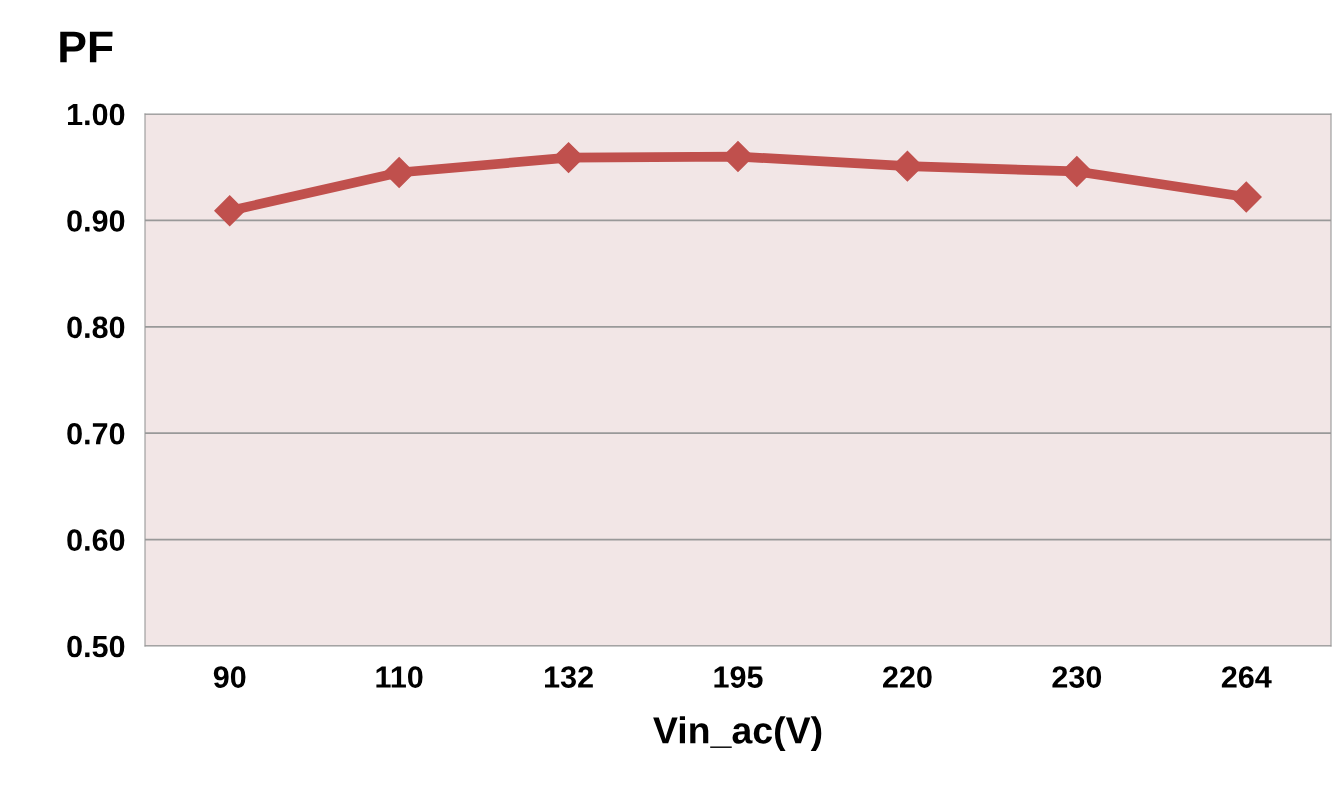 The height and width of the screenshot is (801, 1339). What do you see at coordinates (737, 734) in the screenshot?
I see `x-axis-title: Vin_ac(V)` at bounding box center [737, 734].